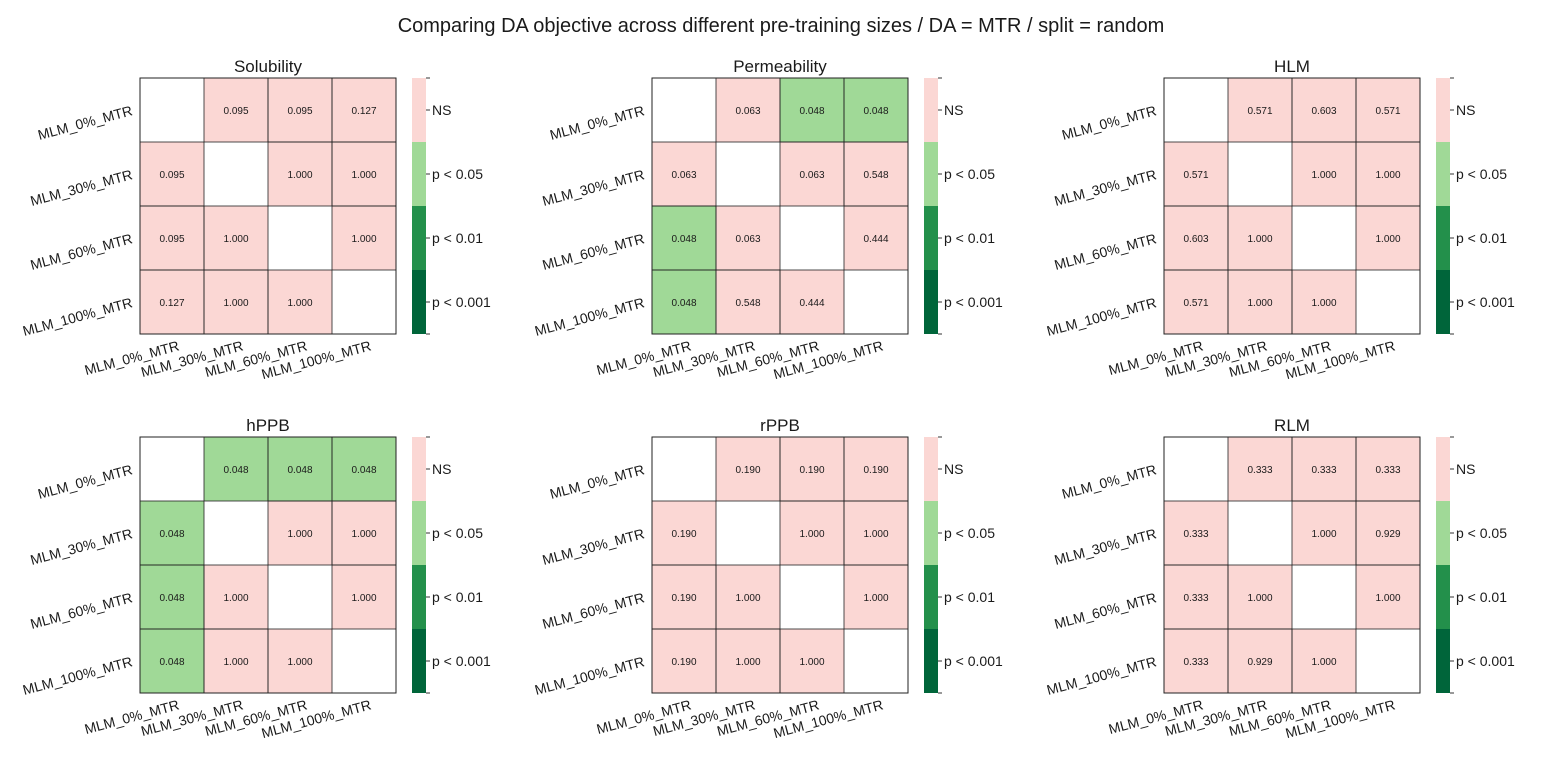  What do you see at coordinates (593, 610) in the screenshot?
I see `row-tick-label: MLM_60%_MTR` at bounding box center [593, 610].